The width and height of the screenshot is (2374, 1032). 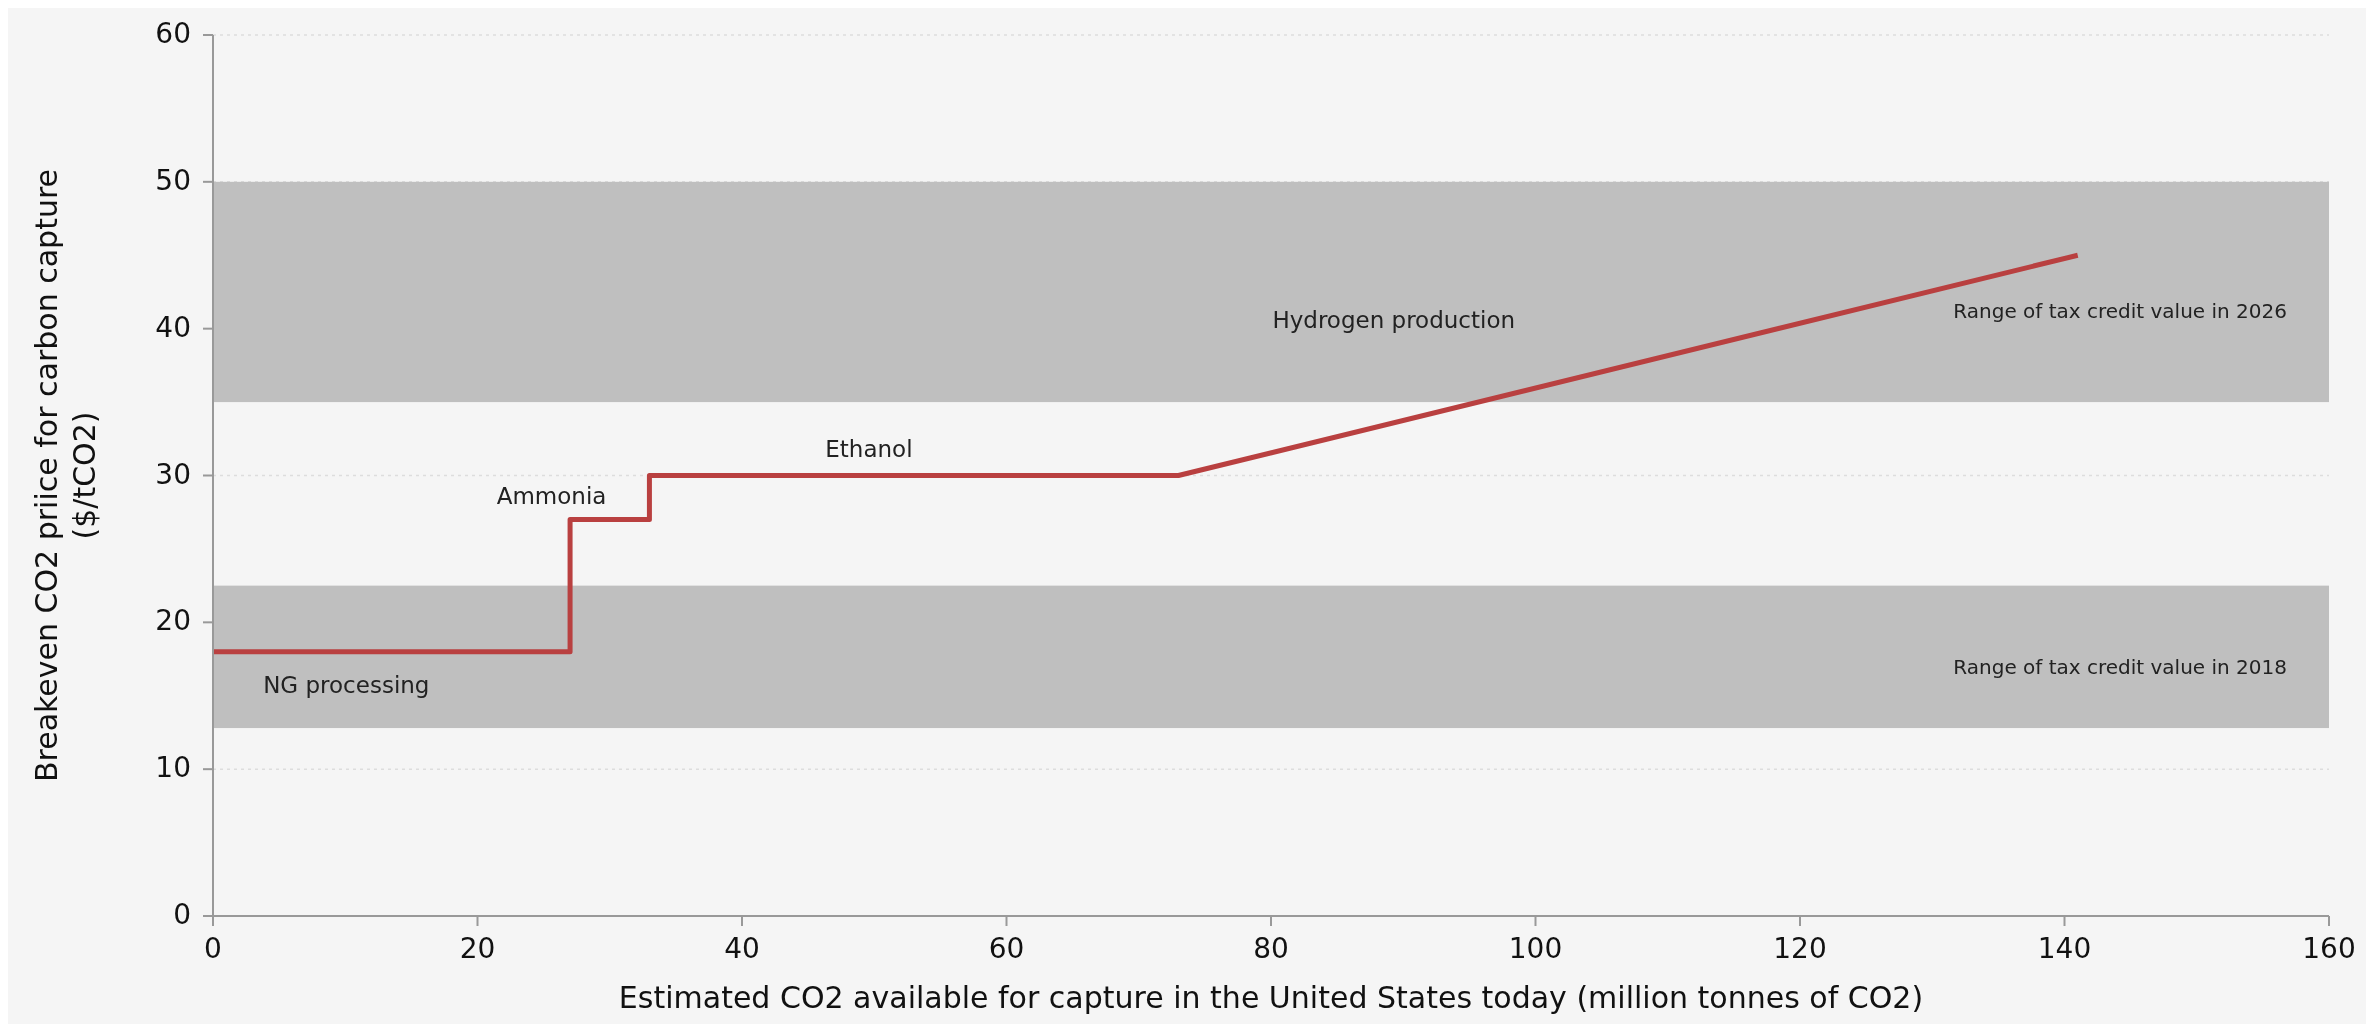 What do you see at coordinates (182, 914) in the screenshot?
I see `y-tick-label: 0` at bounding box center [182, 914].